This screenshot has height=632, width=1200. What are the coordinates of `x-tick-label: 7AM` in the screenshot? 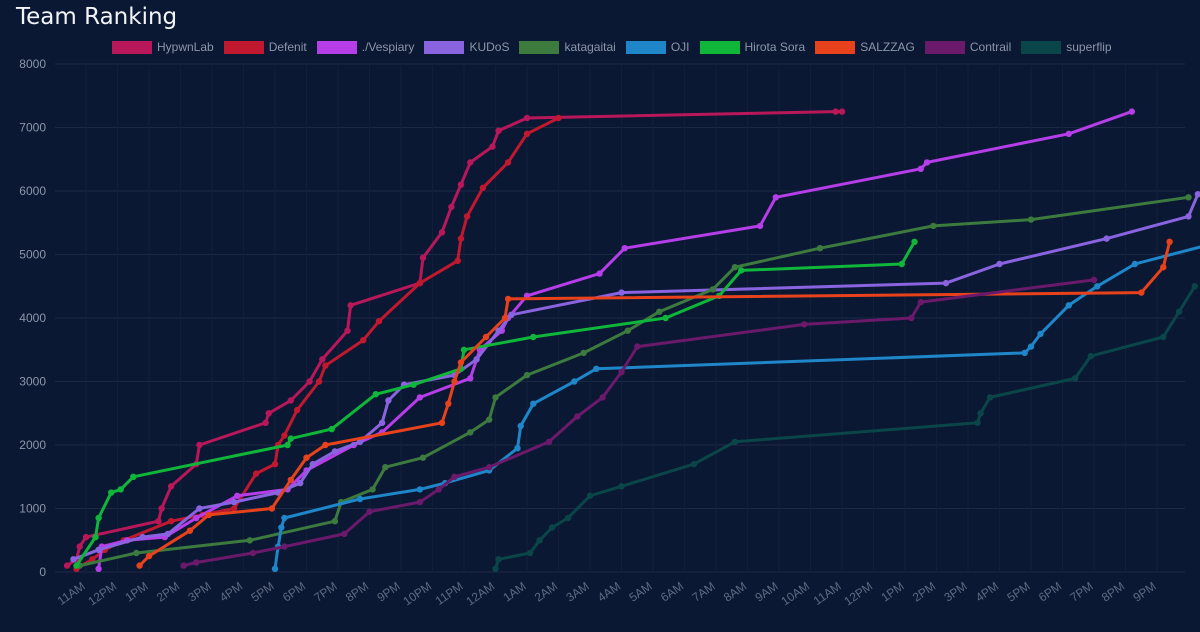 It's located at (703, 592).